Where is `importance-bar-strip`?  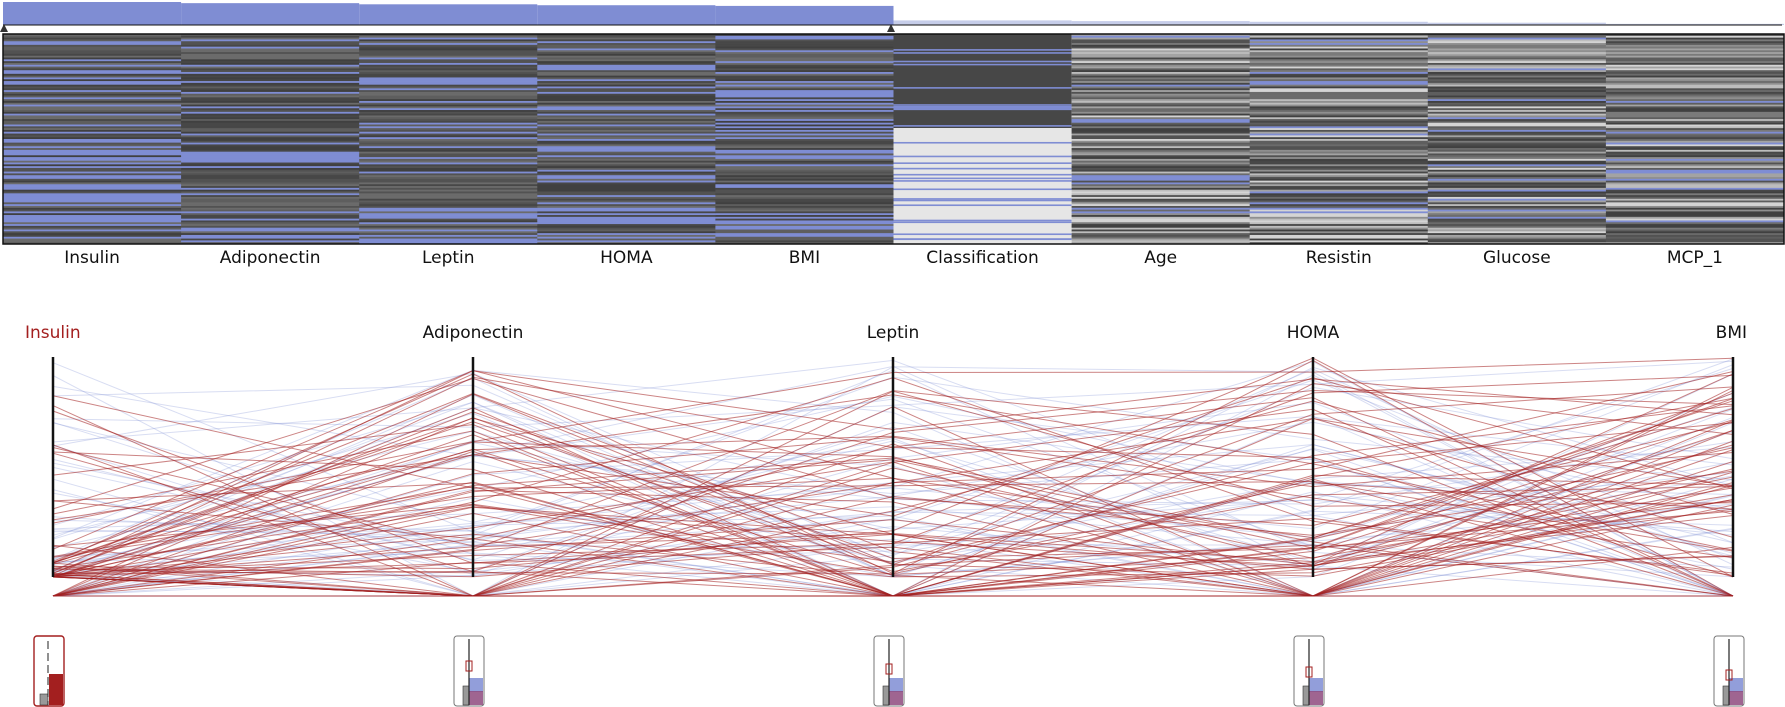
importance-bar-strip is located at coordinates (893, 14).